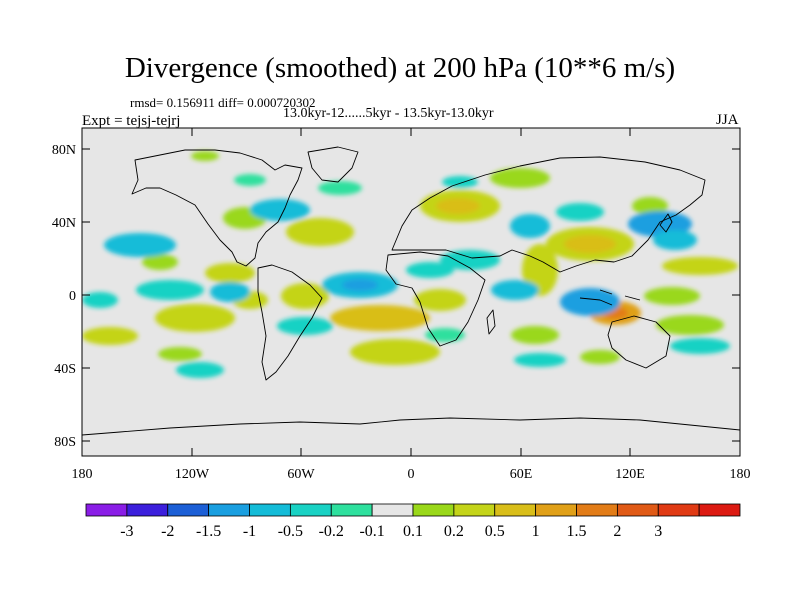 The height and width of the screenshot is (600, 800). I want to click on lon-label-60w: 60W, so click(301, 474).